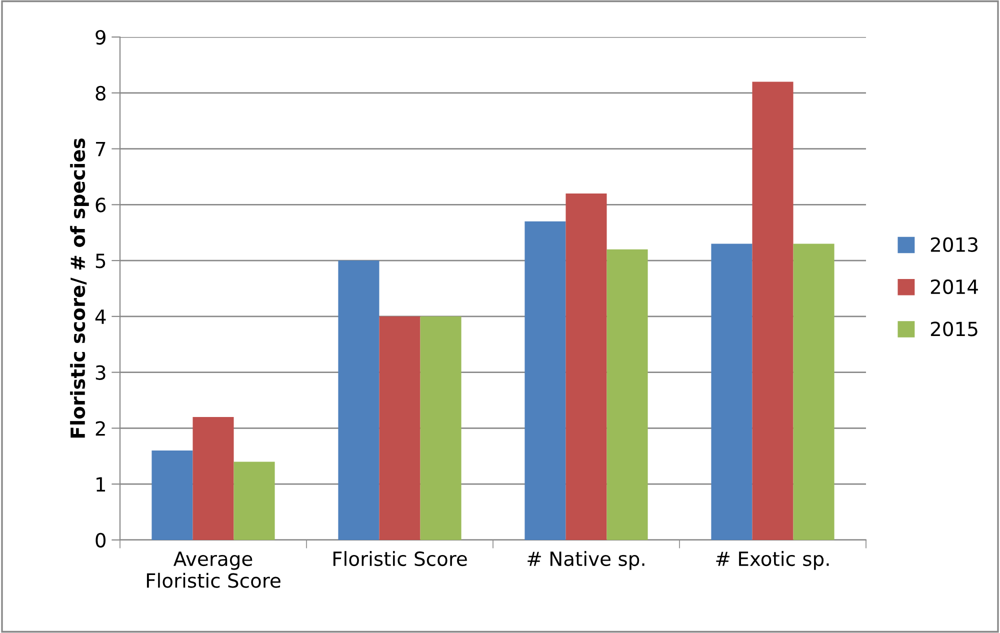 The width and height of the screenshot is (1000, 633). I want to click on x-tick-label: # Exotic sp., so click(772, 560).